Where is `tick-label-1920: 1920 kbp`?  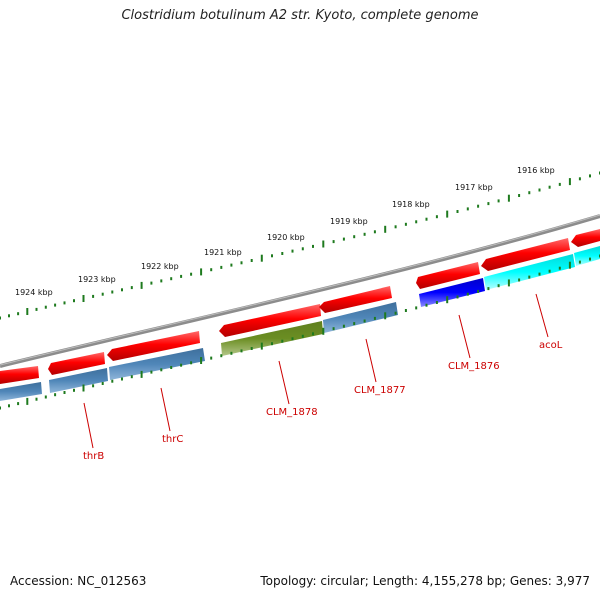
tick-label-1920: 1920 kbp is located at coordinates (286, 237).